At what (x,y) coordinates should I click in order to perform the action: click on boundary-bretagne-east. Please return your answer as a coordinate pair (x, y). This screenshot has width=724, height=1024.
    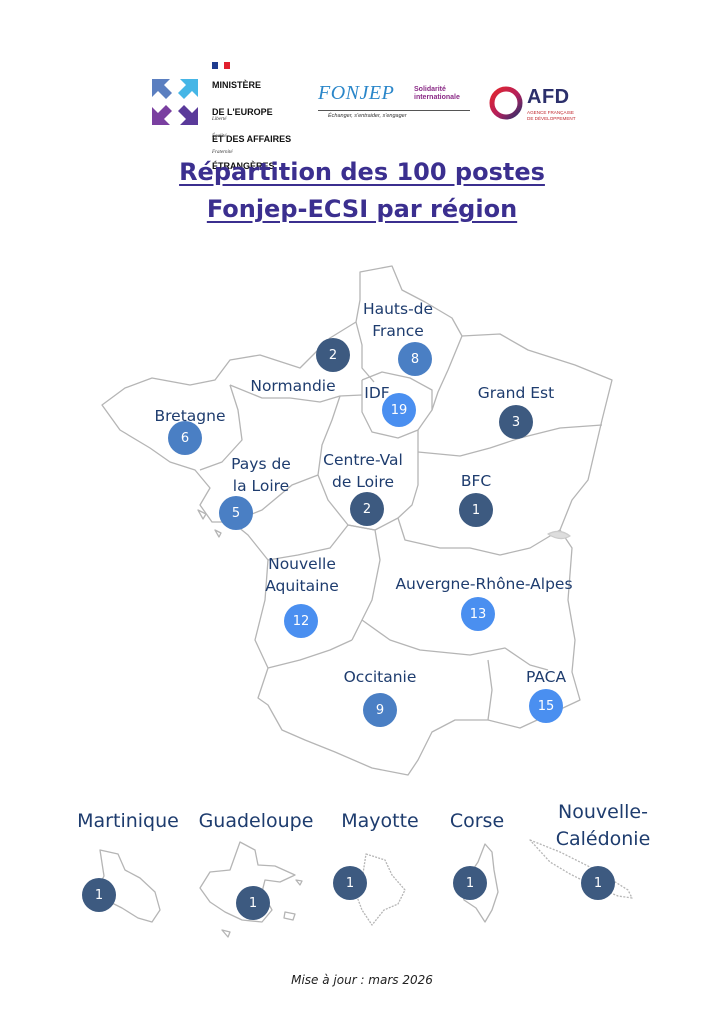
    Looking at the image, I should click on (221, 427).